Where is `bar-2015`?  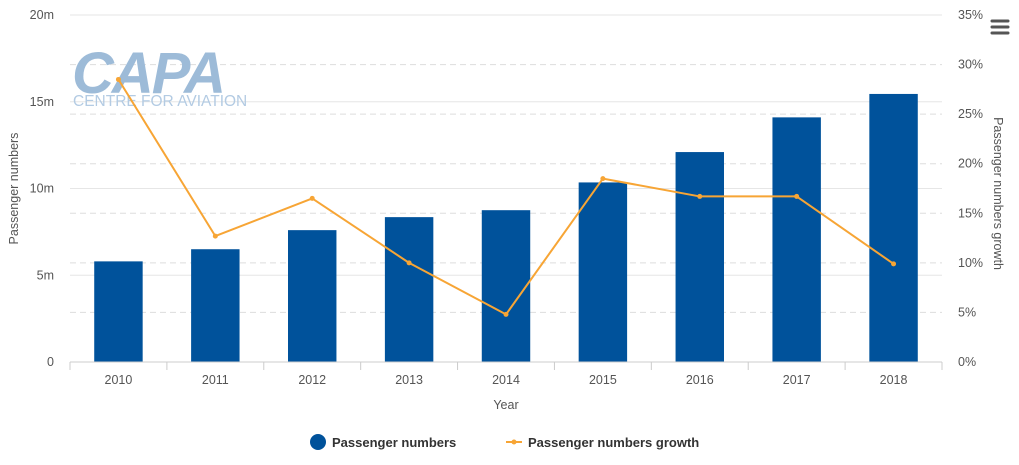
bar-2015 is located at coordinates (603, 272).